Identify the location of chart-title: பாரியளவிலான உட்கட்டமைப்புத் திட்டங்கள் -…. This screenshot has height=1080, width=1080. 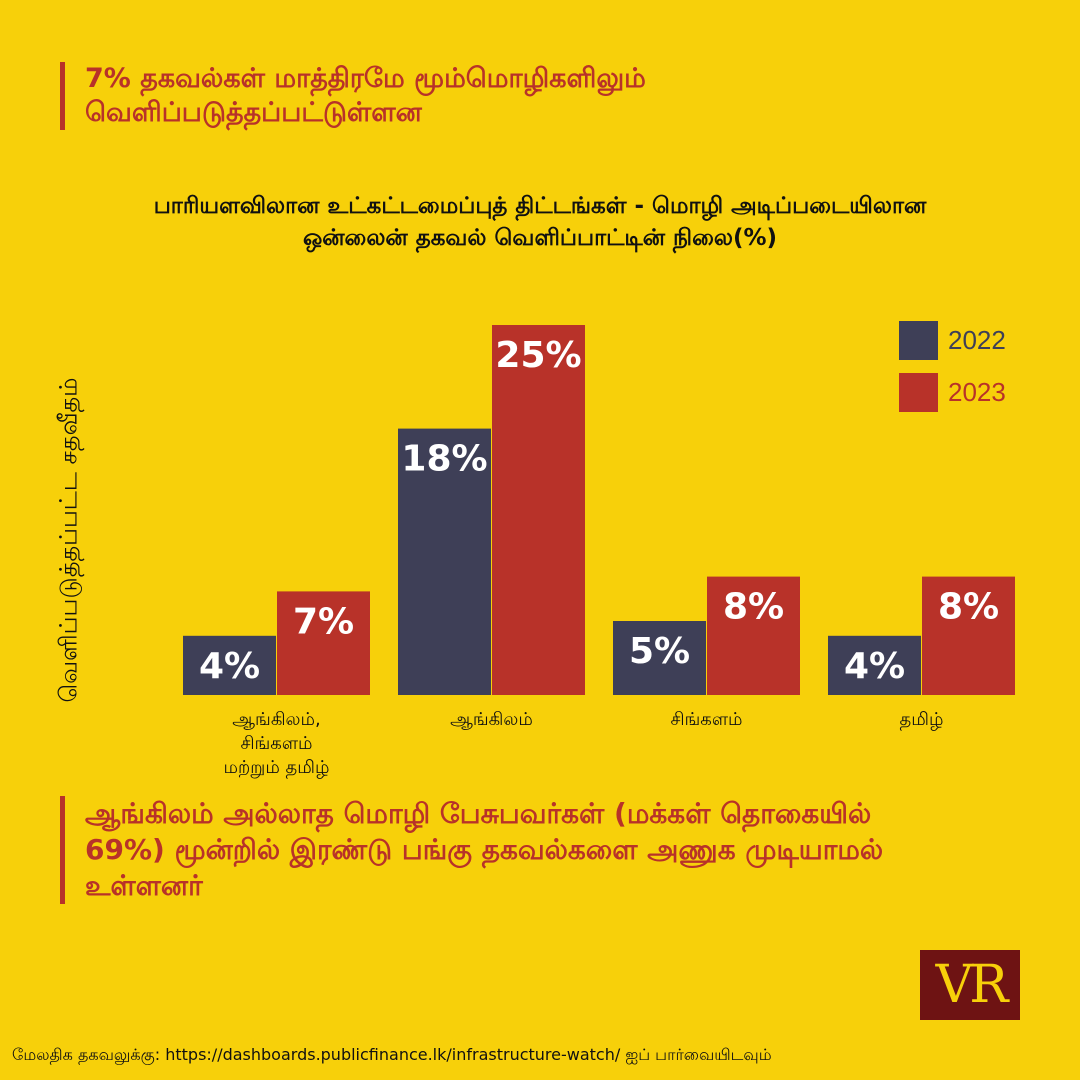
(540, 222).